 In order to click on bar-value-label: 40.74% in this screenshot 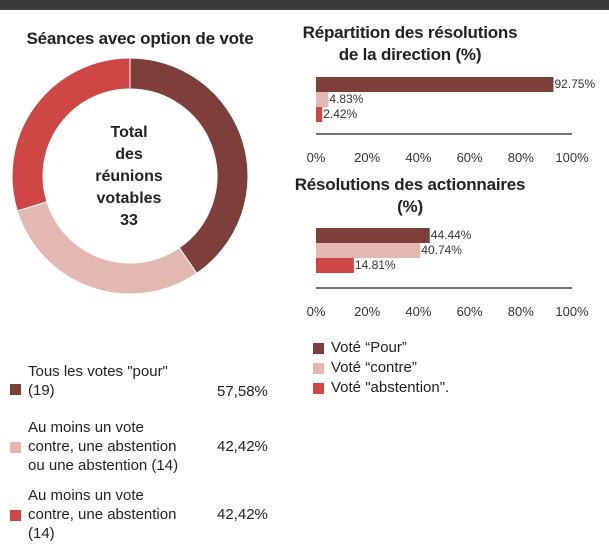, I will do `click(441, 250)`.